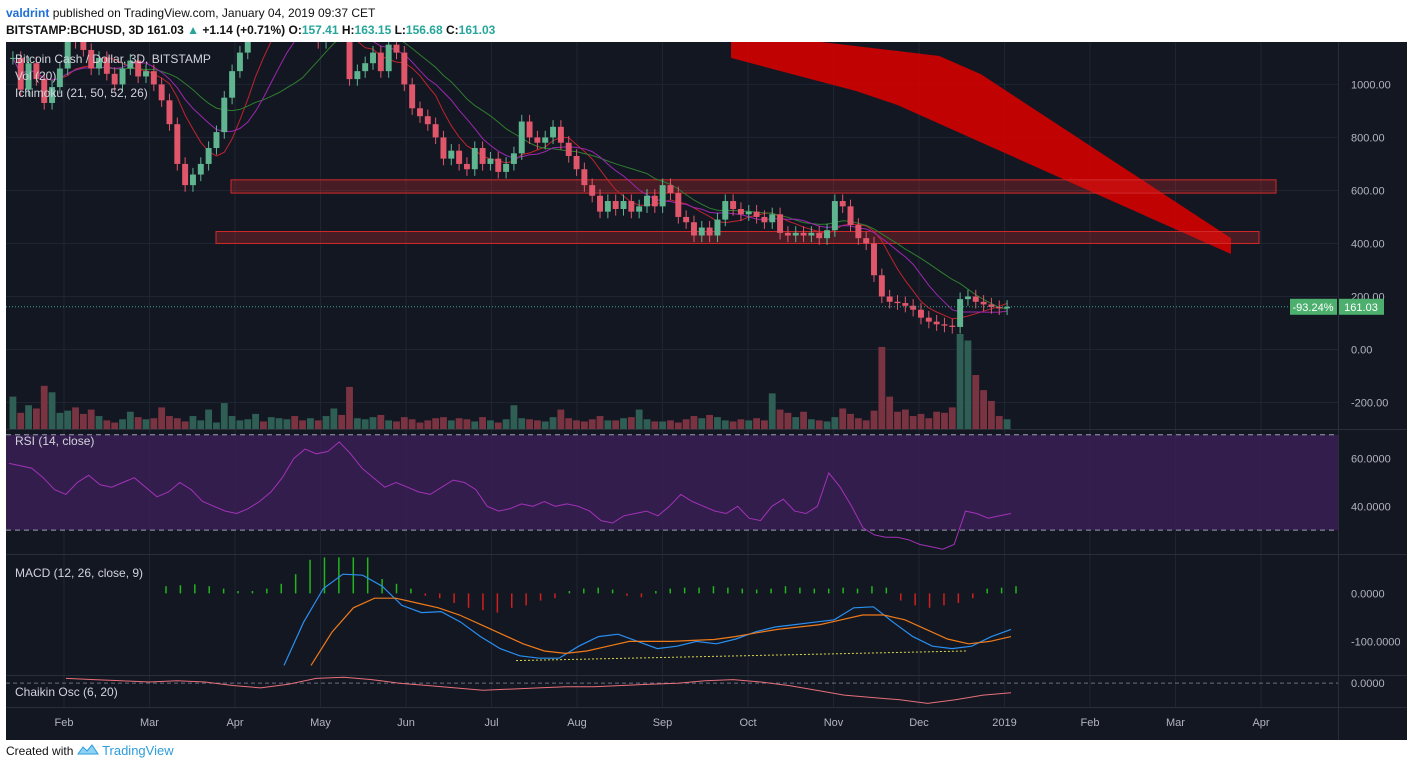 Image resolution: width=1413 pixels, height=769 pixels. Describe the element at coordinates (295, 30) in the screenshot. I see `open-label: O:` at that location.